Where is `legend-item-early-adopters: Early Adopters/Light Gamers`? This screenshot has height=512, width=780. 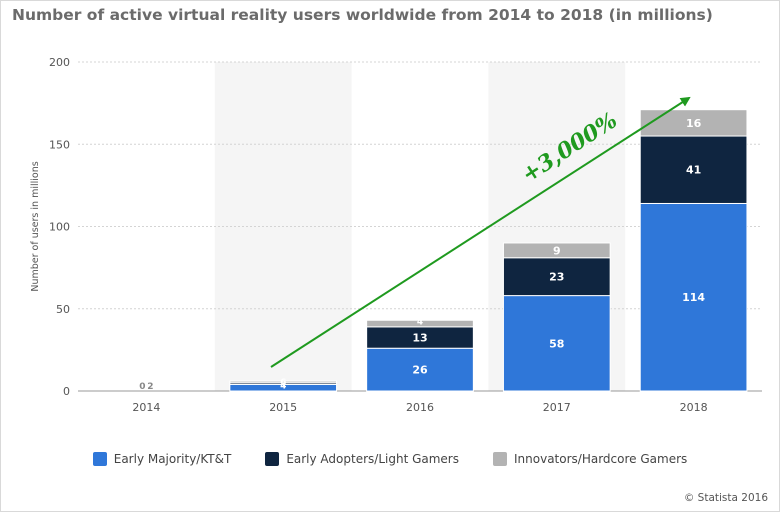
legend-item-early-adopters: Early Adopters/Light Gamers is located at coordinates (362, 459).